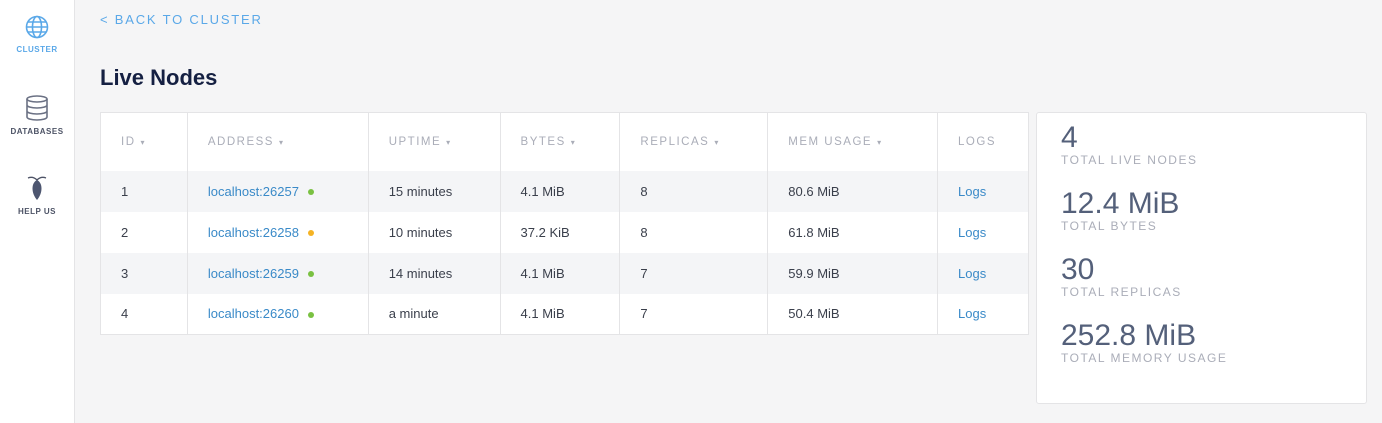 The width and height of the screenshot is (1382, 423). I want to click on address-cell: localhost:26259, so click(278, 273).